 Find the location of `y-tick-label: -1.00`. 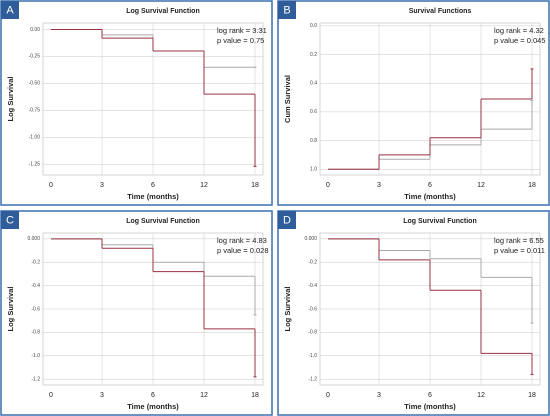

y-tick-label: -1.00 is located at coordinates (35, 138).